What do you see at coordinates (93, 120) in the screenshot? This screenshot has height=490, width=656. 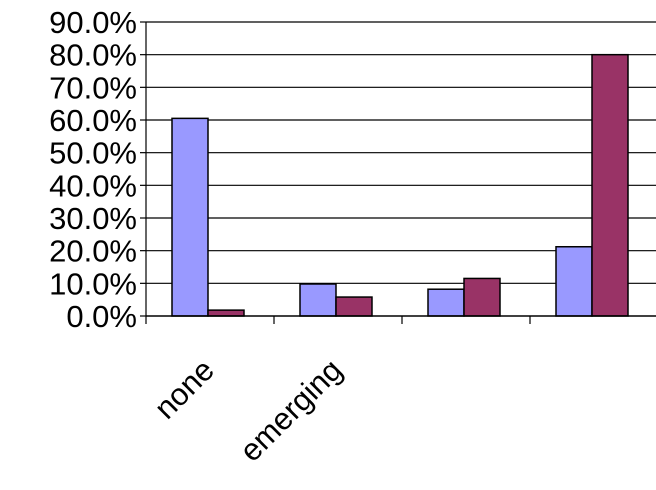 I see `y-tick-label: 60.0%` at bounding box center [93, 120].